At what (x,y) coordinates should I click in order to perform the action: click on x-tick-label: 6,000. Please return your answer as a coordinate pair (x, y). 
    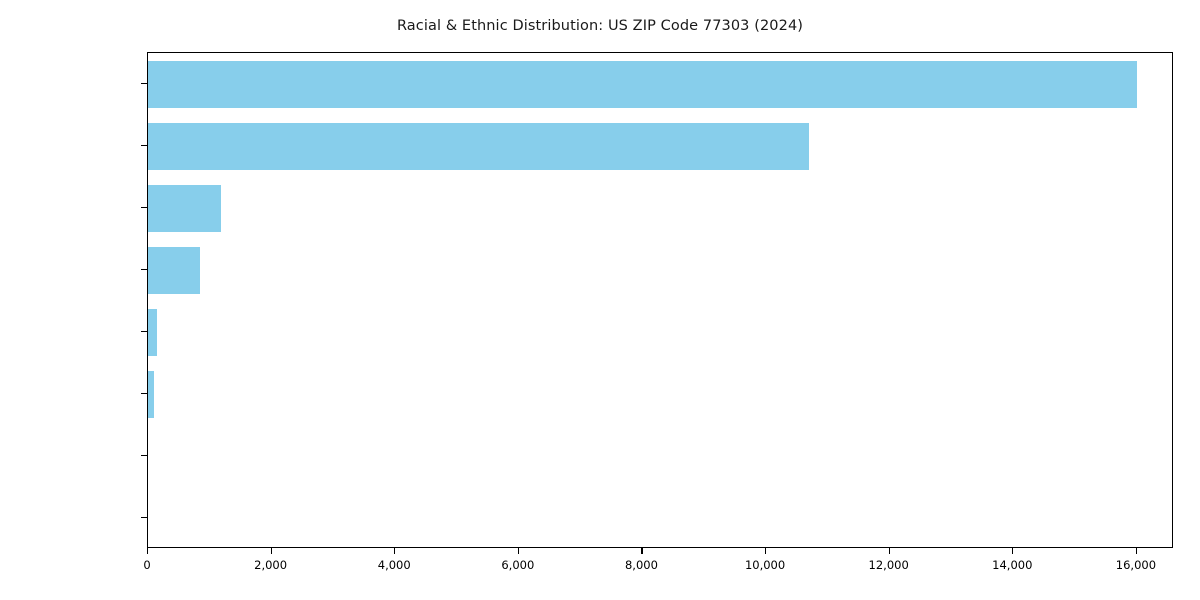
    Looking at the image, I should click on (518, 565).